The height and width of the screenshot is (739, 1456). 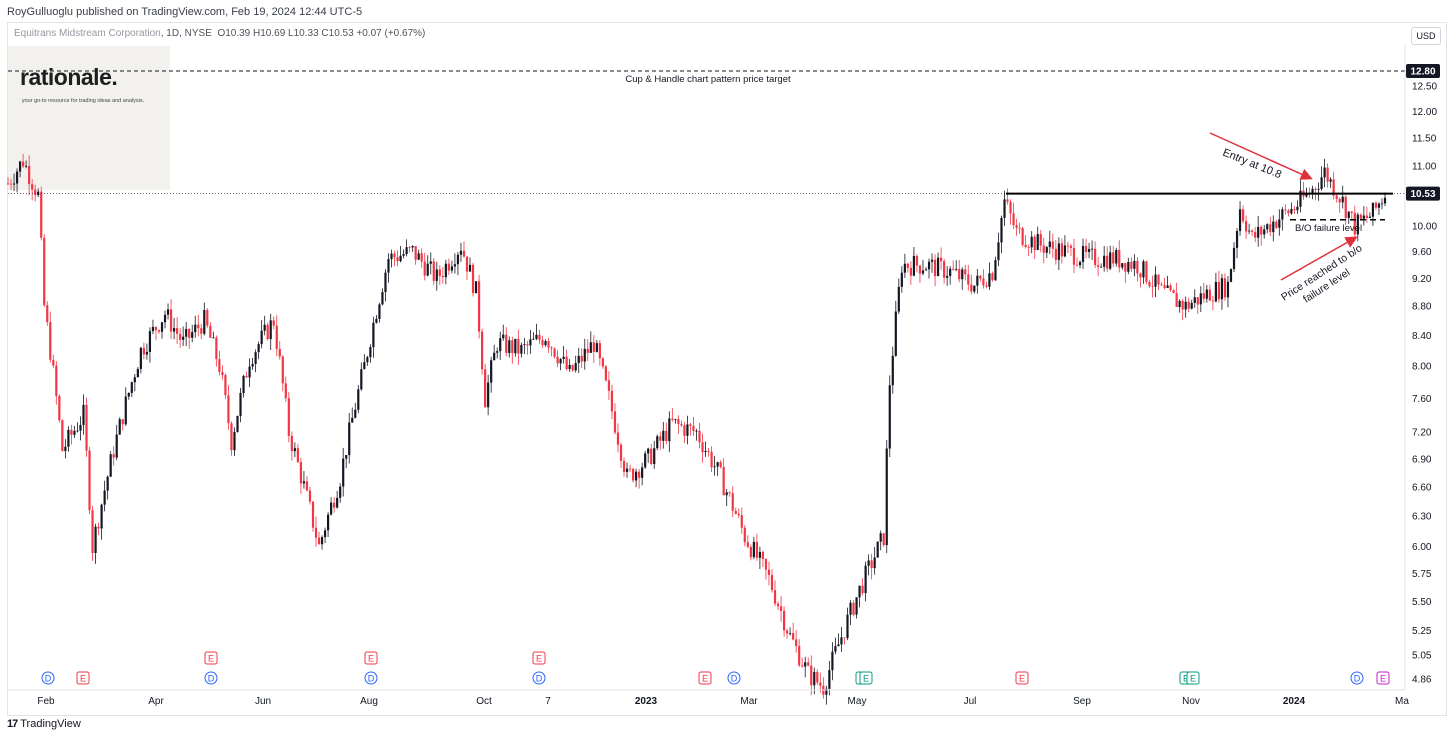 I want to click on x-tick-label: 7, so click(x=548, y=701).